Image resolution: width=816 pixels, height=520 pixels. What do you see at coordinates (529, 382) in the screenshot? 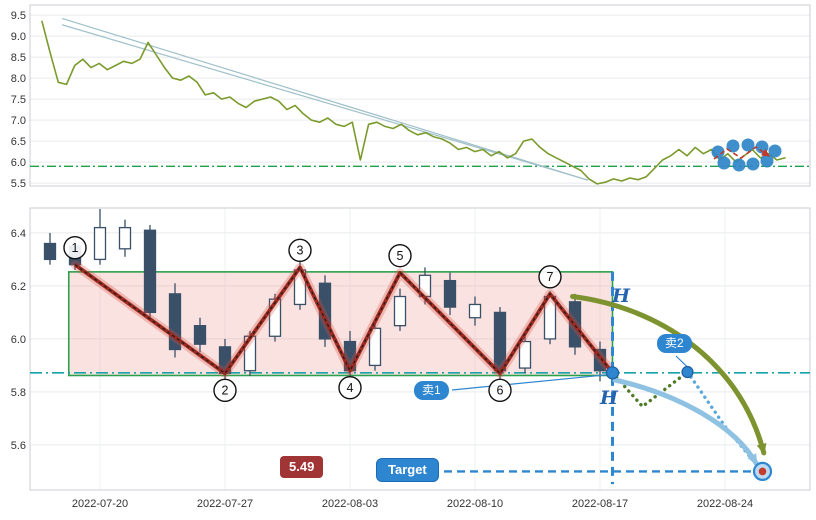
I see `sell1-connector` at bounding box center [529, 382].